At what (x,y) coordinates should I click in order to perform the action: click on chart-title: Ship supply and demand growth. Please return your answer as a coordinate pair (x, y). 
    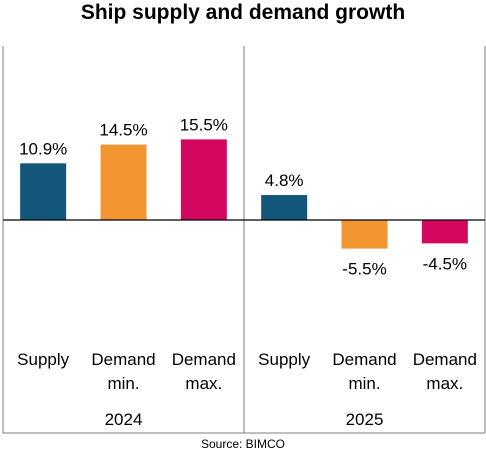
    Looking at the image, I should click on (243, 12).